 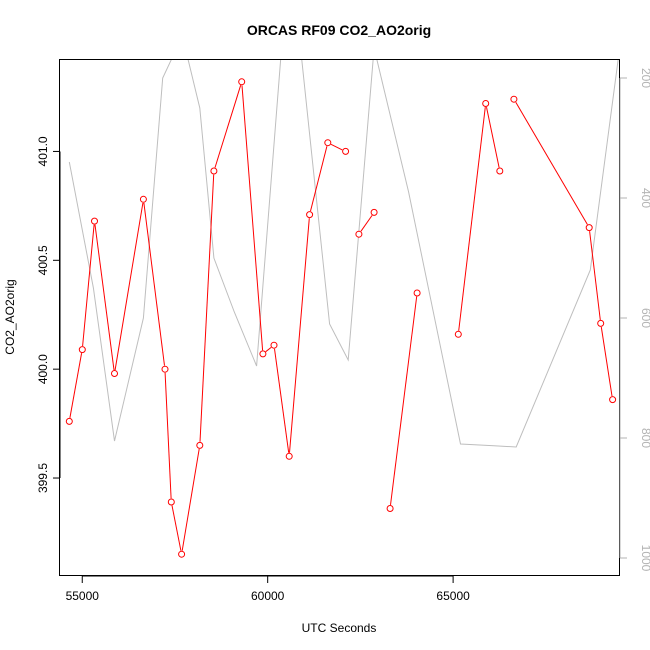 What do you see at coordinates (43, 260) in the screenshot?
I see `y-tick-label: 400.5` at bounding box center [43, 260].